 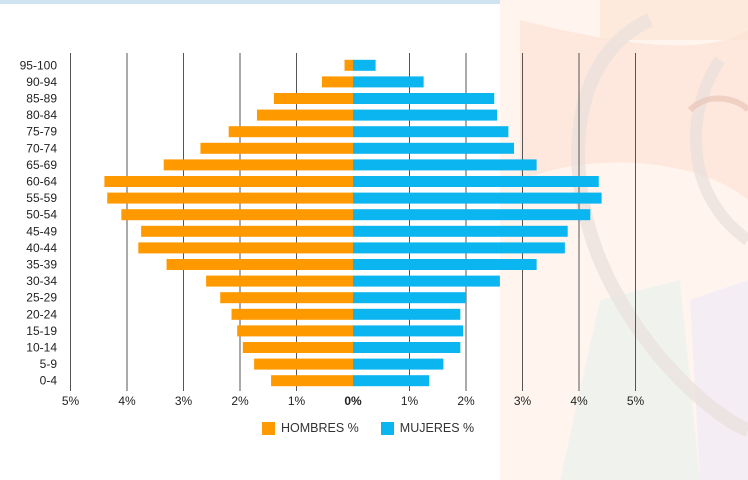 I want to click on age-group-label: 65-69, so click(x=41, y=165).